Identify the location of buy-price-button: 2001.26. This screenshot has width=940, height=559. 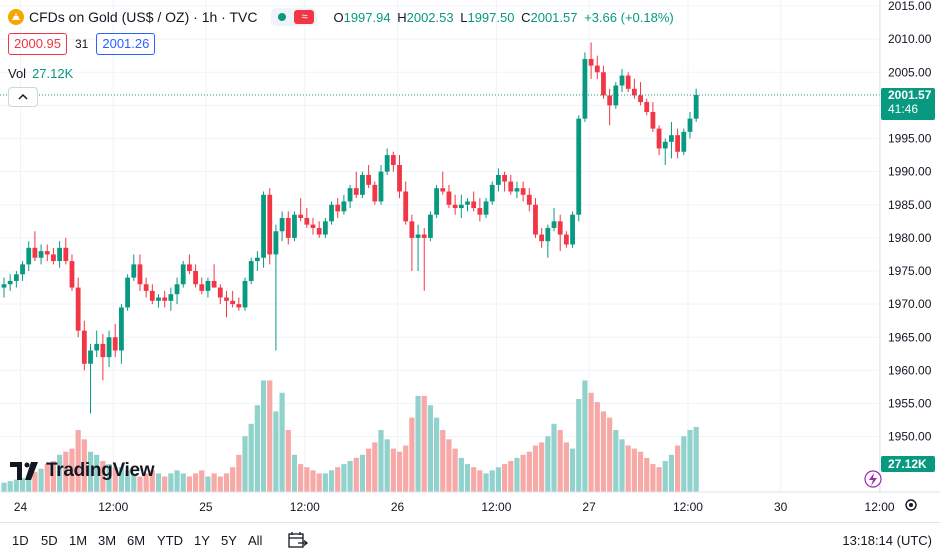
(126, 44).